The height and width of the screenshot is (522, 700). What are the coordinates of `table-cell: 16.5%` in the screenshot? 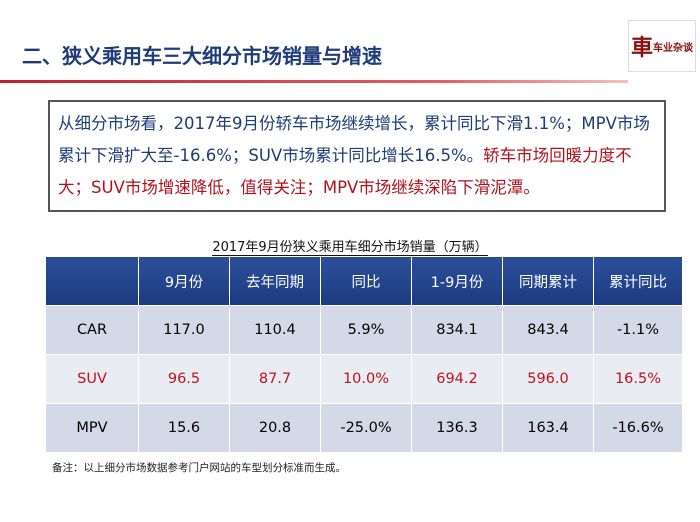 It's located at (638, 379).